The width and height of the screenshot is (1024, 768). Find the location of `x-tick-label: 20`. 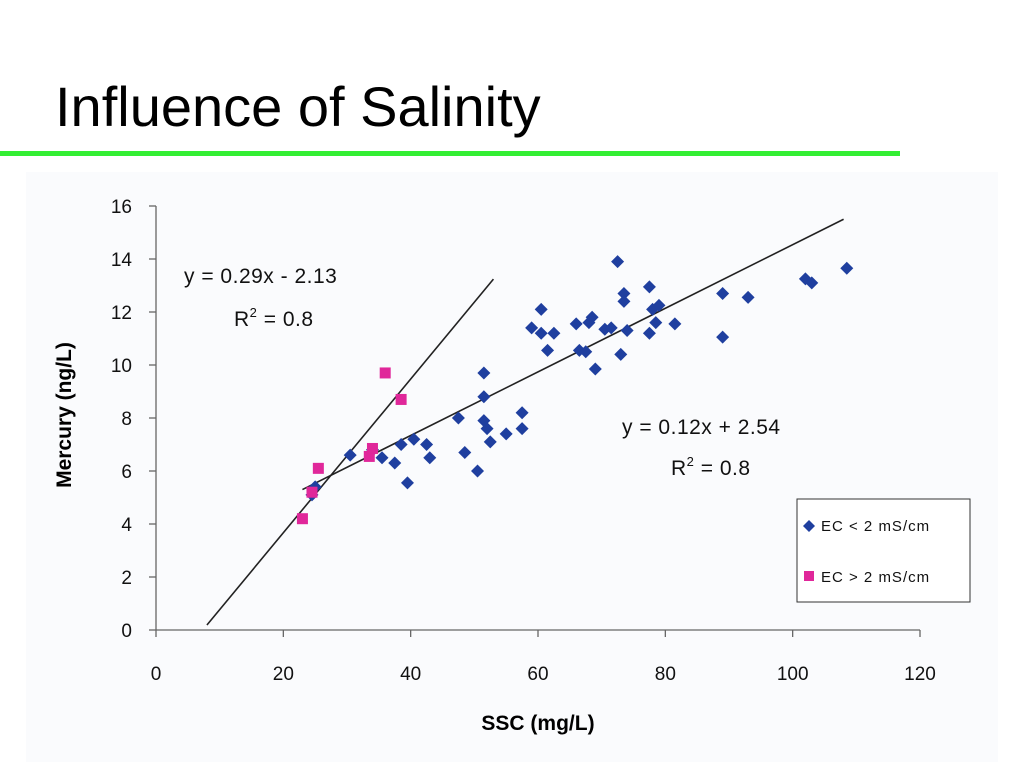

x-tick-label: 20 is located at coordinates (283, 674).